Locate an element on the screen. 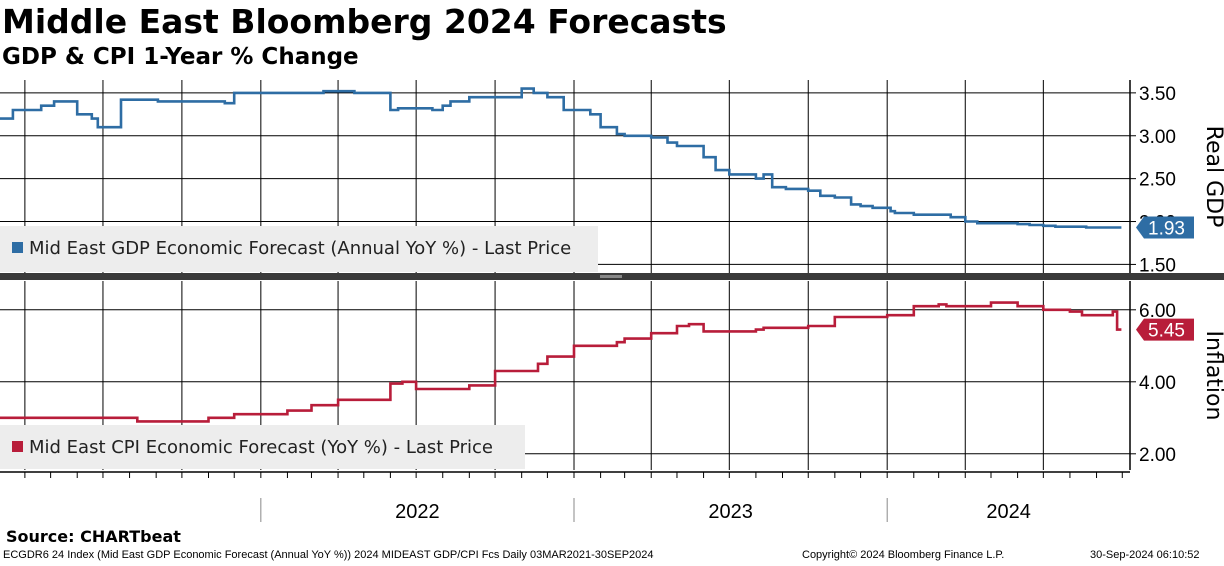 Image resolution: width=1224 pixels, height=566 pixels. footer-copyright: Copyright© 2024 Bloomberg Finance L.P. is located at coordinates (903, 555).